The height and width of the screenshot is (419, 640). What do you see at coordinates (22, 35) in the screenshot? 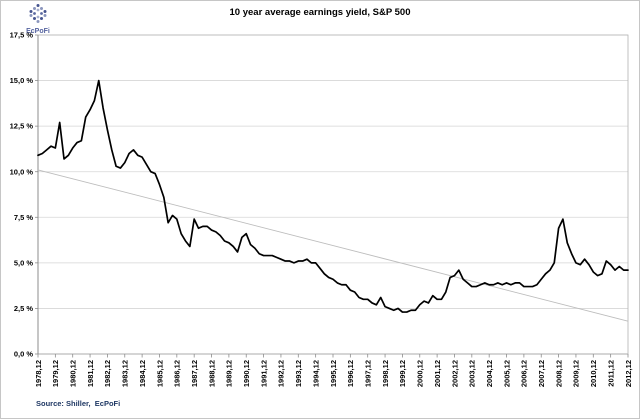
I see `y-tick-label: 17,5 %` at bounding box center [22, 35].